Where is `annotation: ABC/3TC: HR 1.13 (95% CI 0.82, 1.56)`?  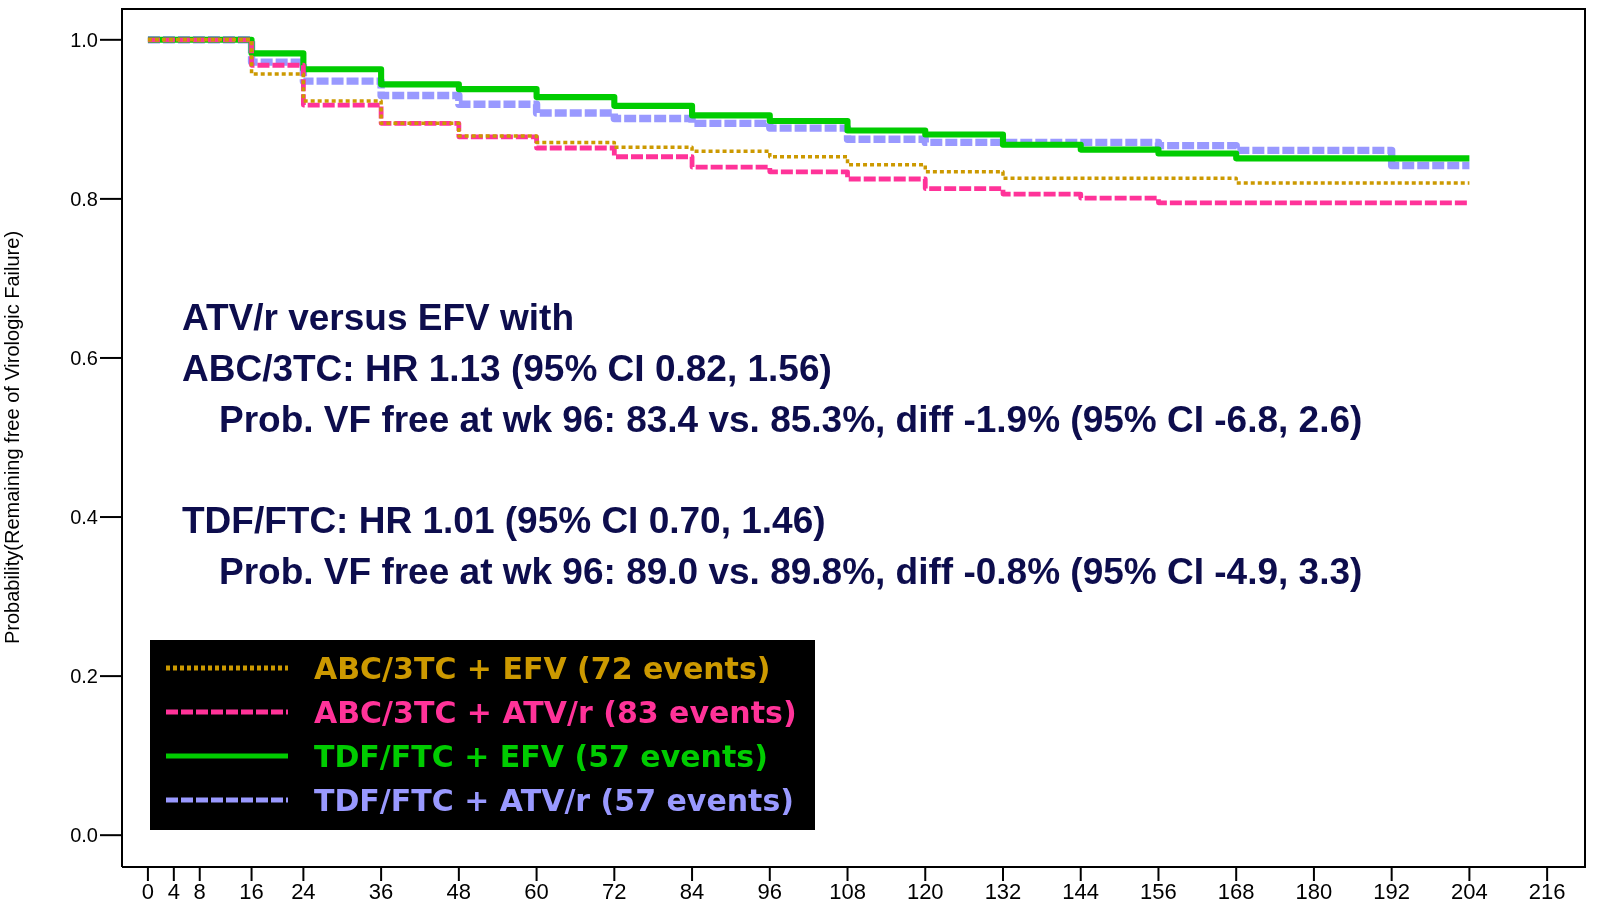 annotation: ABC/3TC: HR 1.13 (95% CI 0.82, 1.56) is located at coordinates (507, 369).